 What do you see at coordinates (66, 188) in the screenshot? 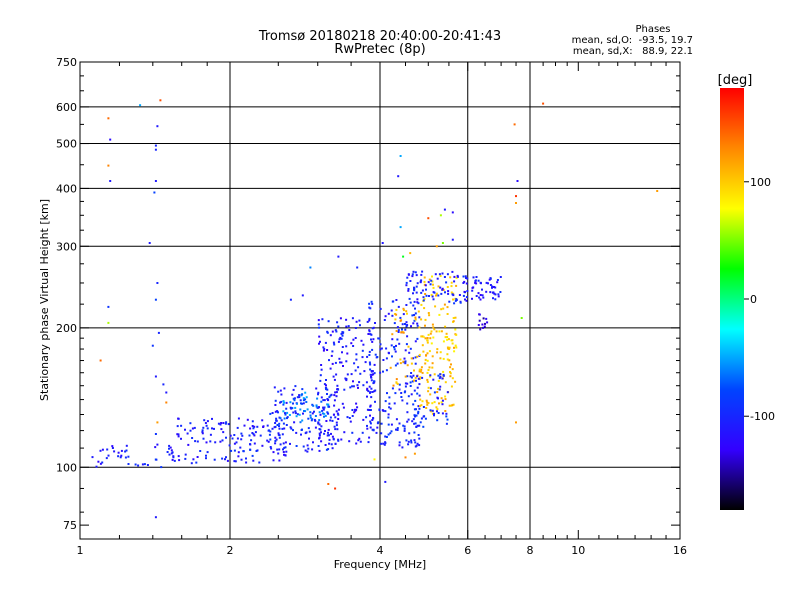
I see `y-tick-label: 400` at bounding box center [66, 188].